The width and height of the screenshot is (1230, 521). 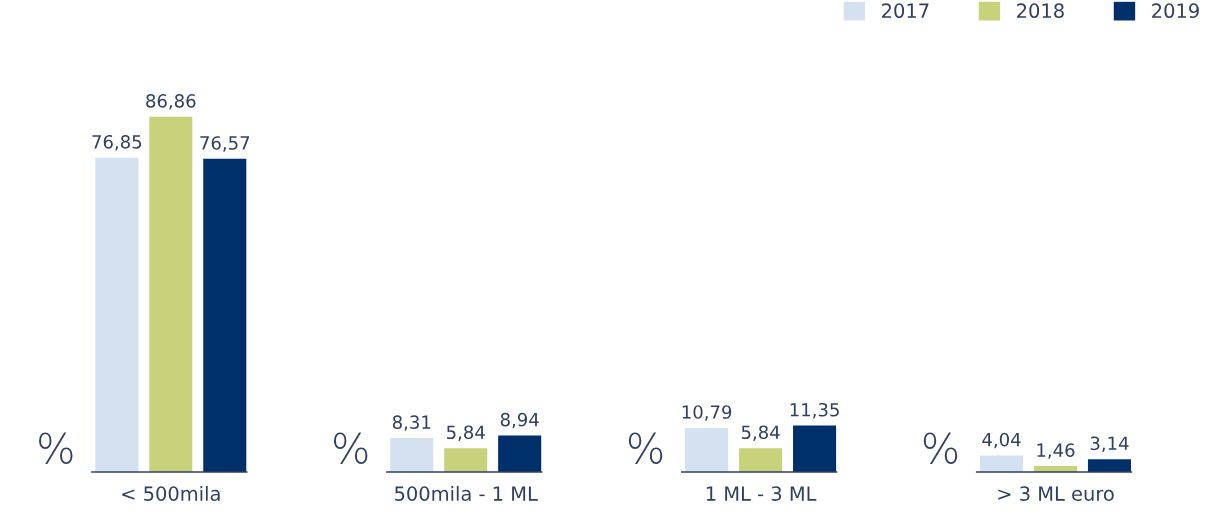 I want to click on legend-label: 2018, so click(x=1040, y=11).